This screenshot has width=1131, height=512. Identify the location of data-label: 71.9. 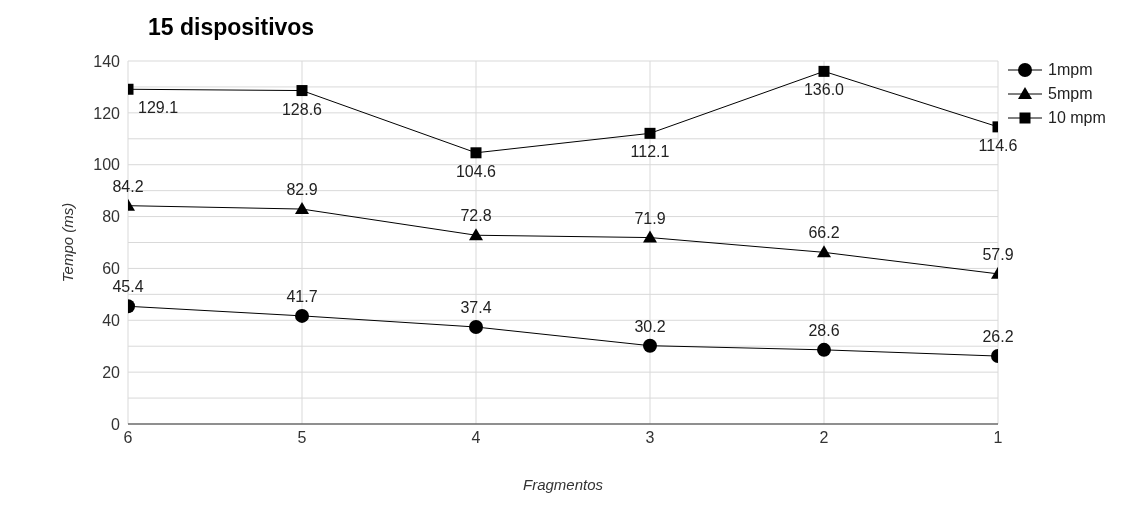
(650, 218).